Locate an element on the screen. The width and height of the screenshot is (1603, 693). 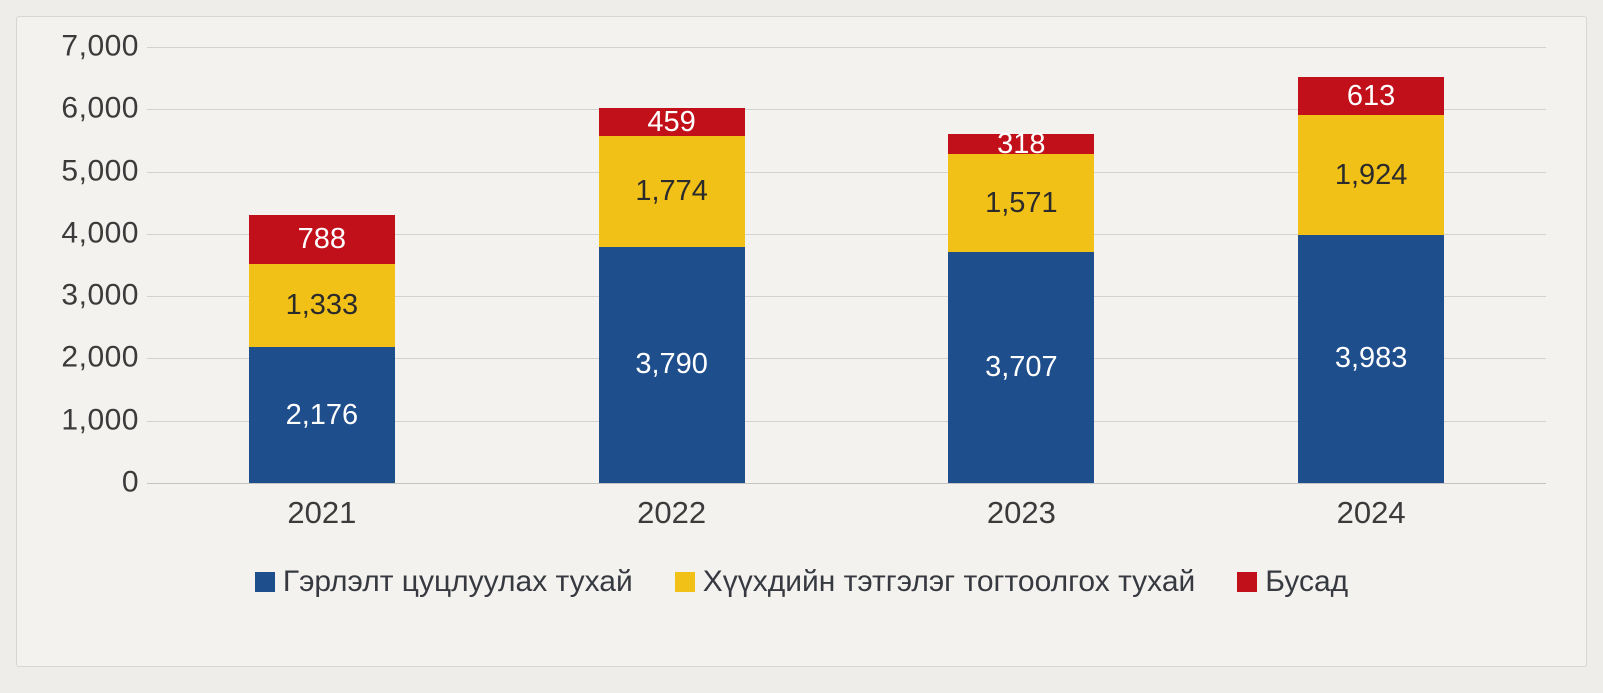
legend-label: Гэрлэлт цуцлуулах тухай is located at coordinates (457, 581).